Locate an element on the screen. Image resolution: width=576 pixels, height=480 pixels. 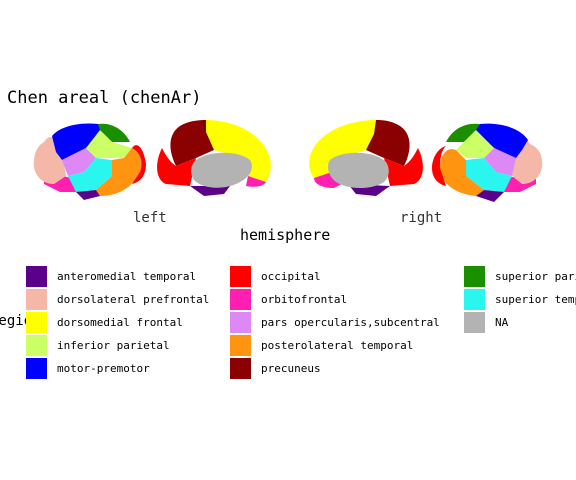
region-left-lateral-posterolateral-temporal is located at coordinates (119, 172).